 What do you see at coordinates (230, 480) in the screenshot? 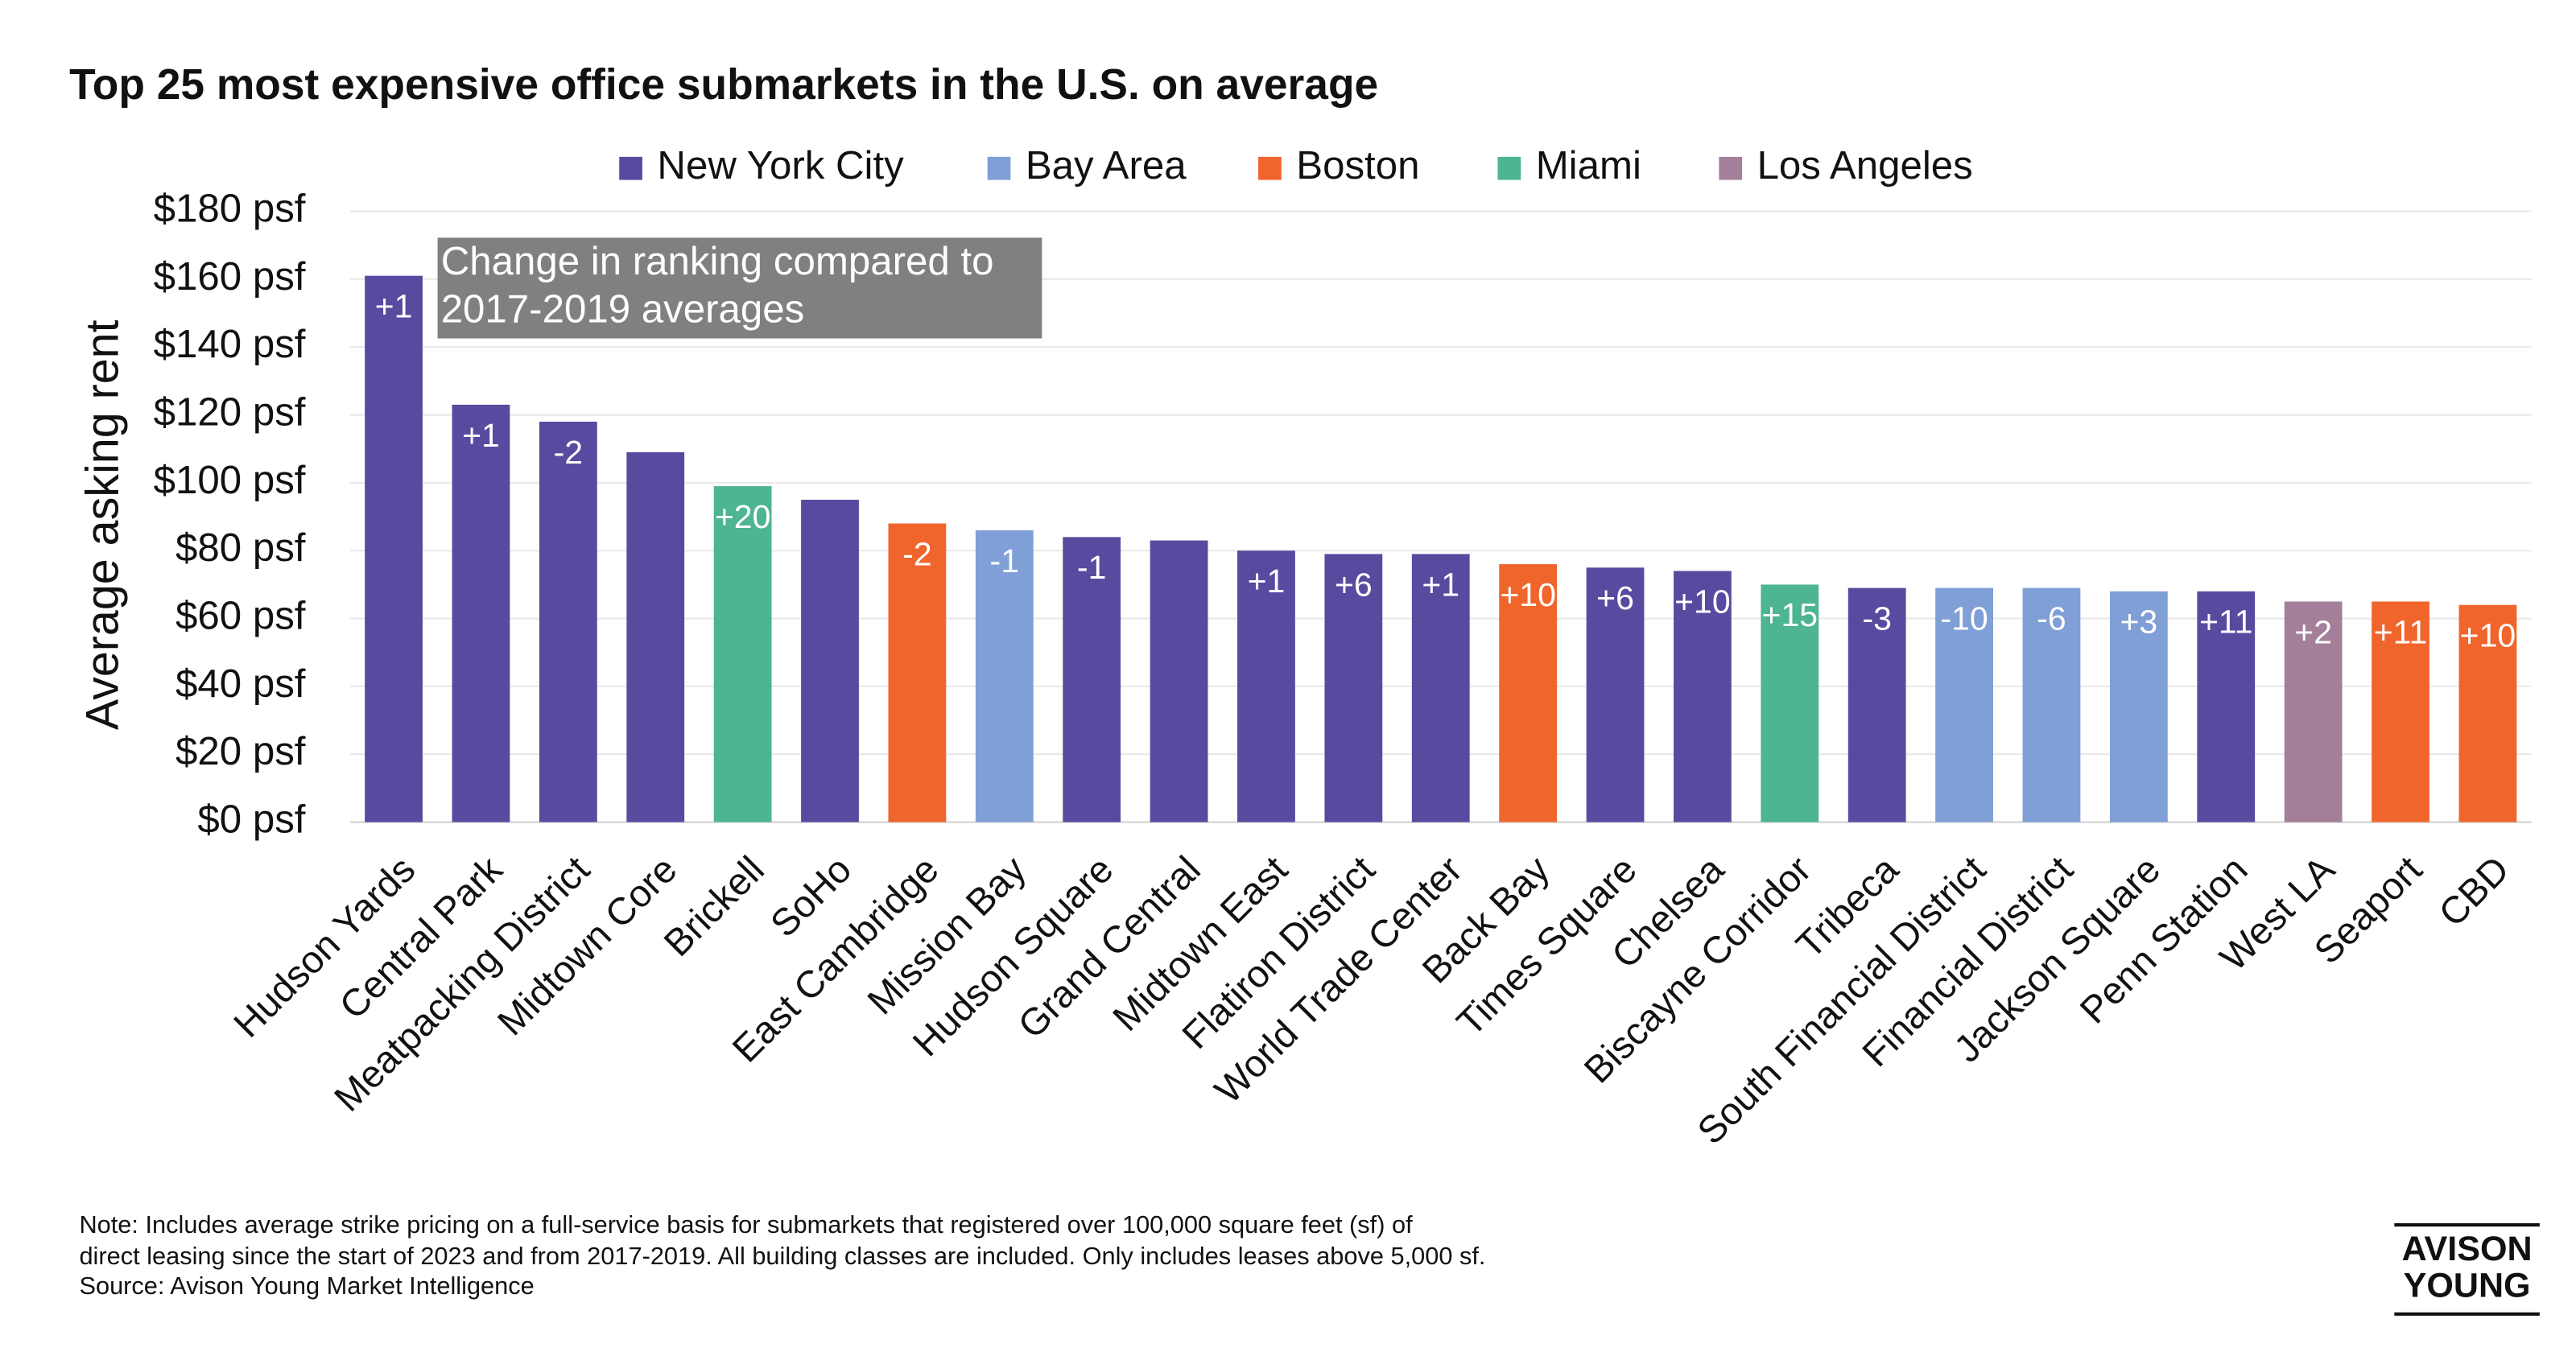
I see `y-tick-label: $100 psf` at bounding box center [230, 480].